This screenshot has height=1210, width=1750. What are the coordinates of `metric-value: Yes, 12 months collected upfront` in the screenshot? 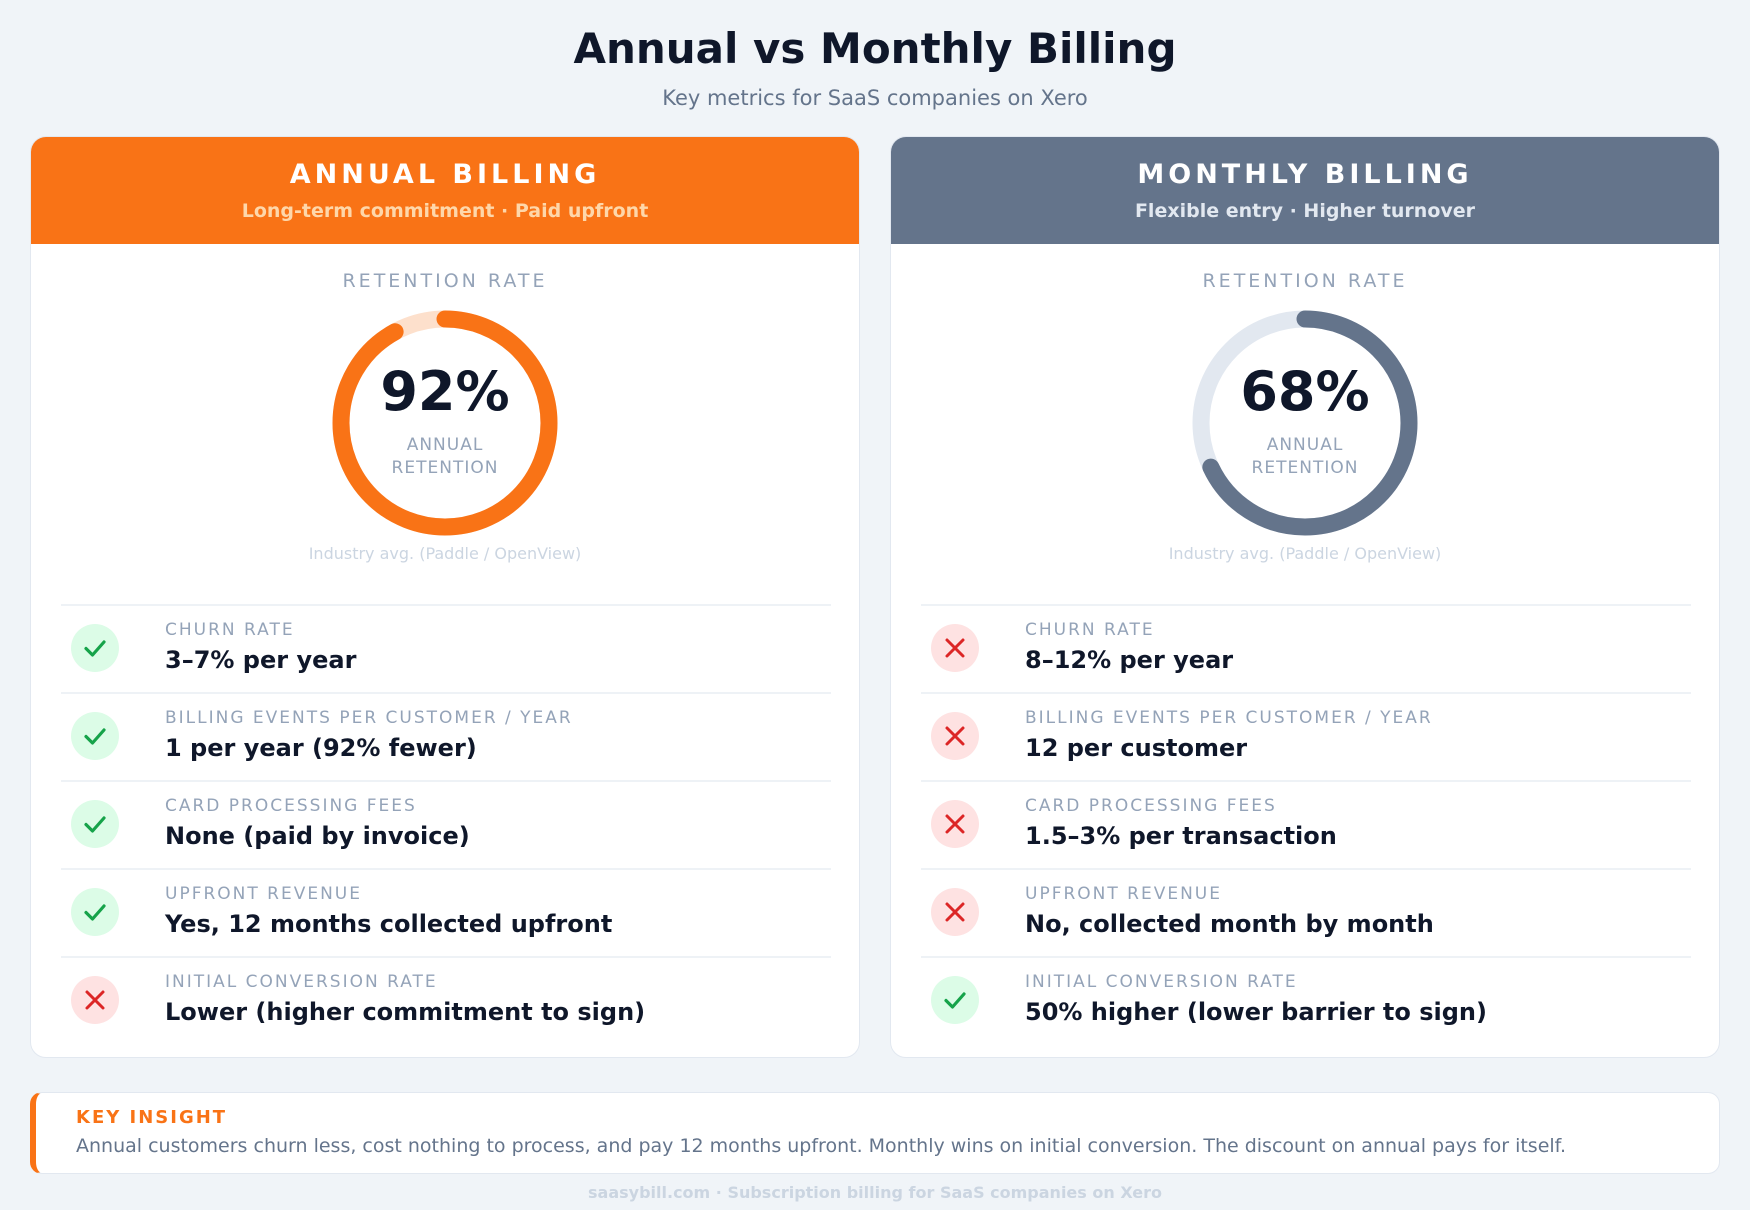 It's located at (389, 924).